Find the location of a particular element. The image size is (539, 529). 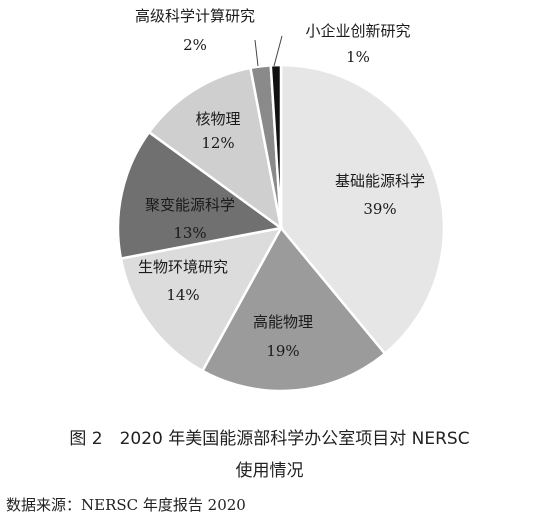

slice-value-small-business: 1% is located at coordinates (358, 57).